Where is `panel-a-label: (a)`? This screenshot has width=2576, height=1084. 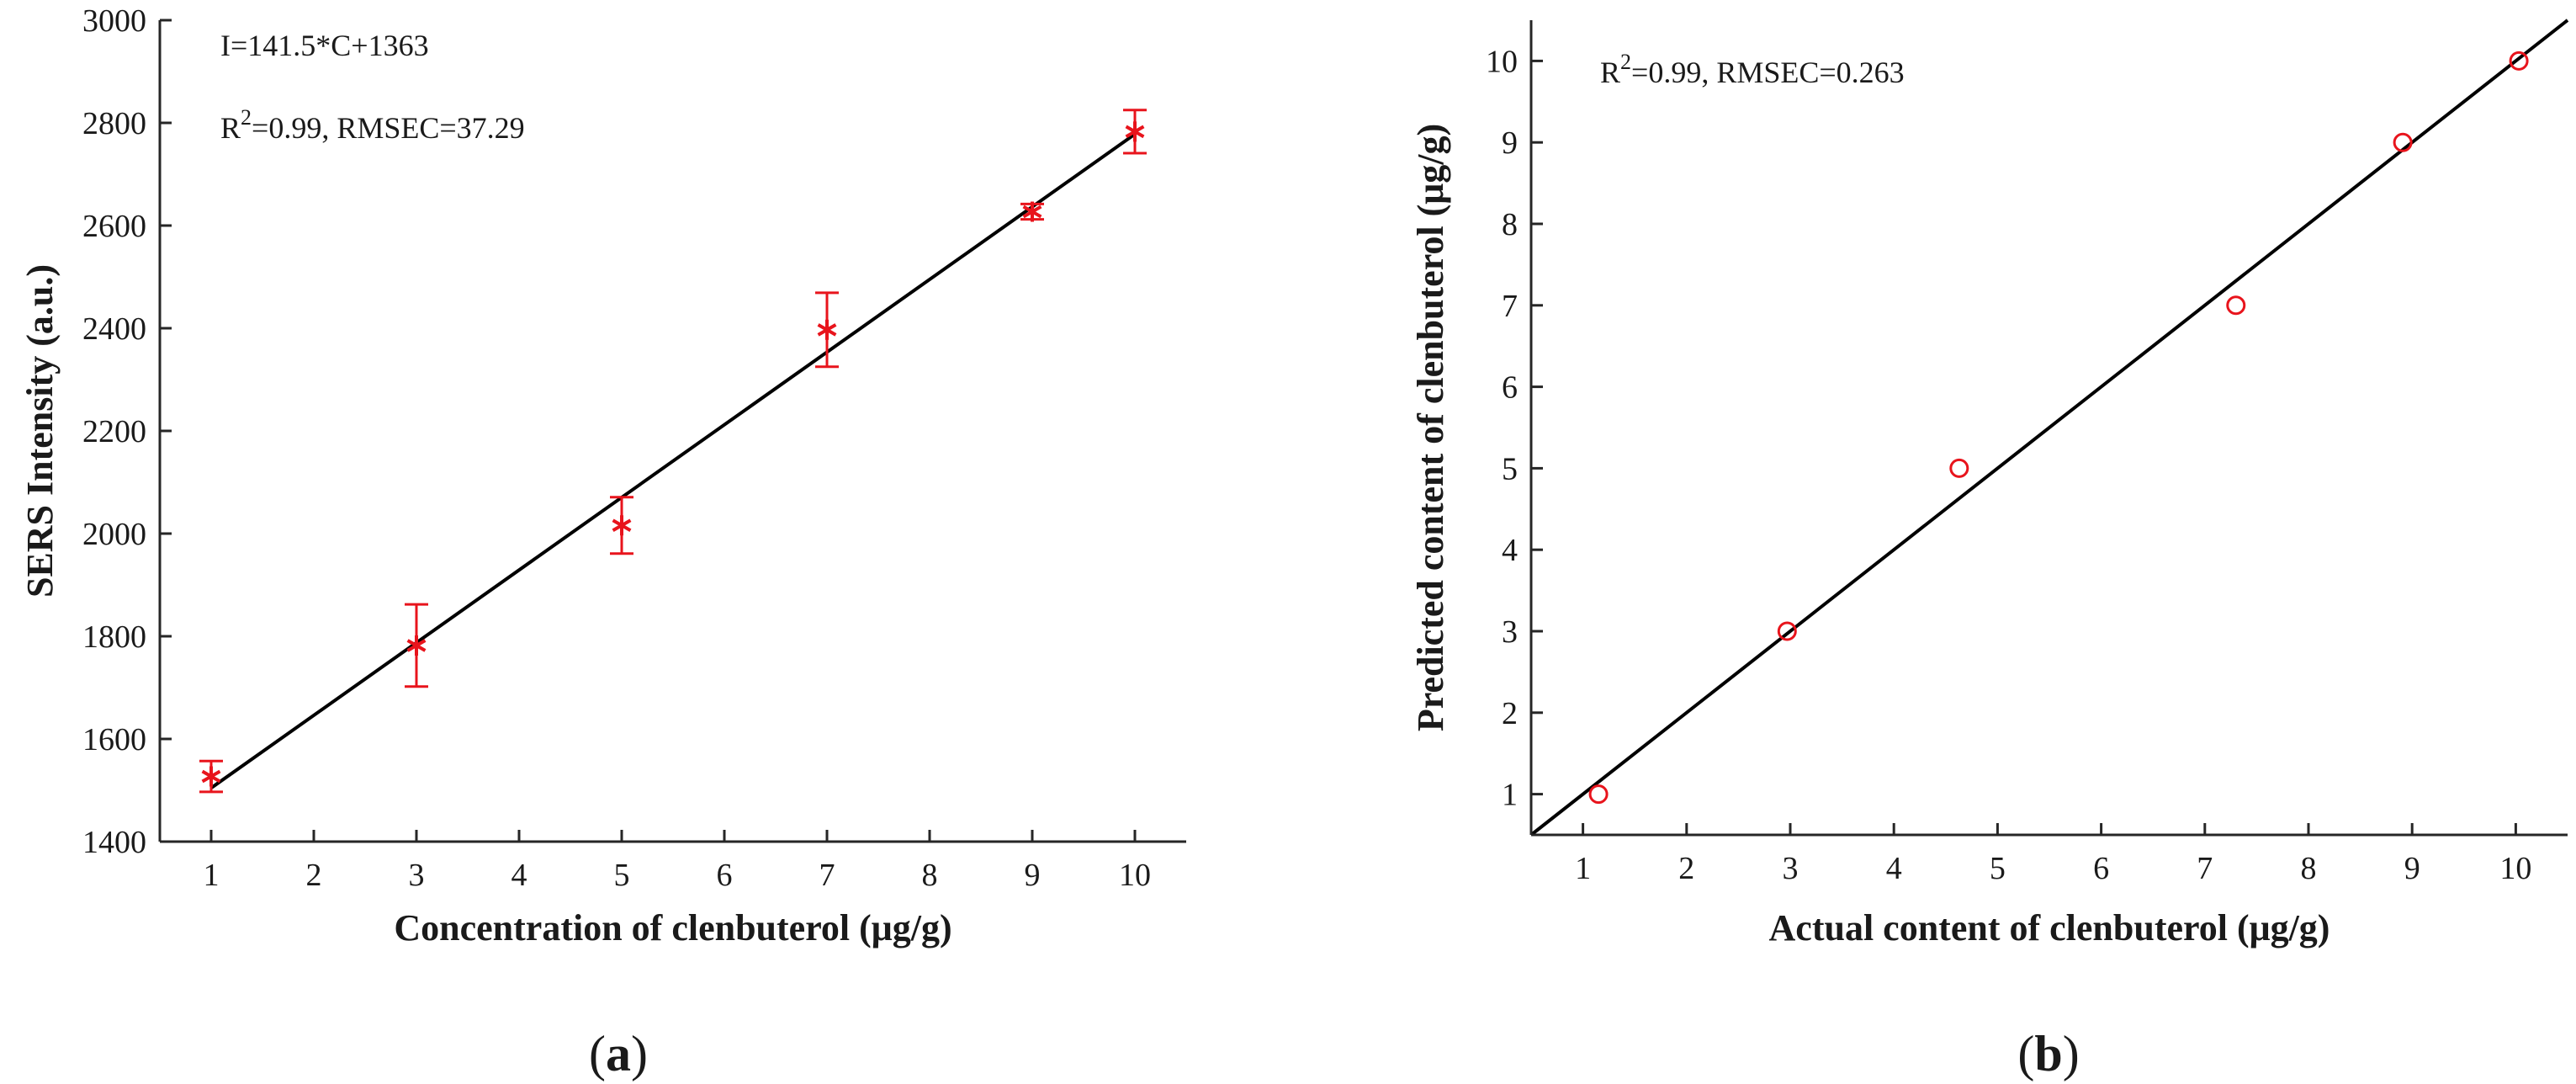
panel-a-label: (a) is located at coordinates (618, 1053).